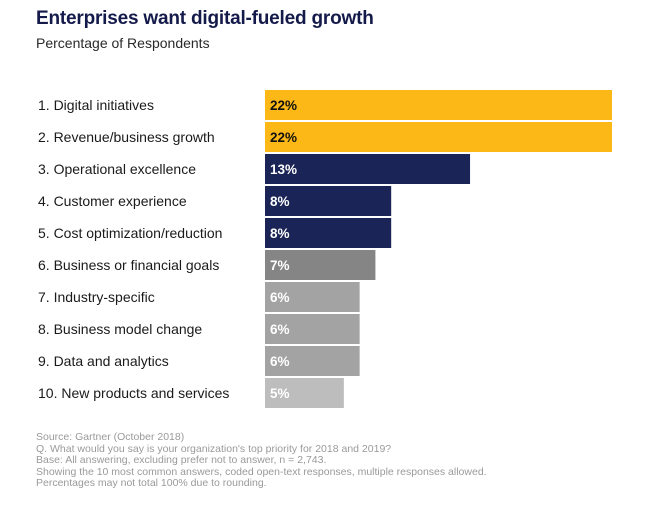 This screenshot has width=645, height=522. Describe the element at coordinates (126, 137) in the screenshot. I see `category-label: 2. Revenue/business growth` at that location.